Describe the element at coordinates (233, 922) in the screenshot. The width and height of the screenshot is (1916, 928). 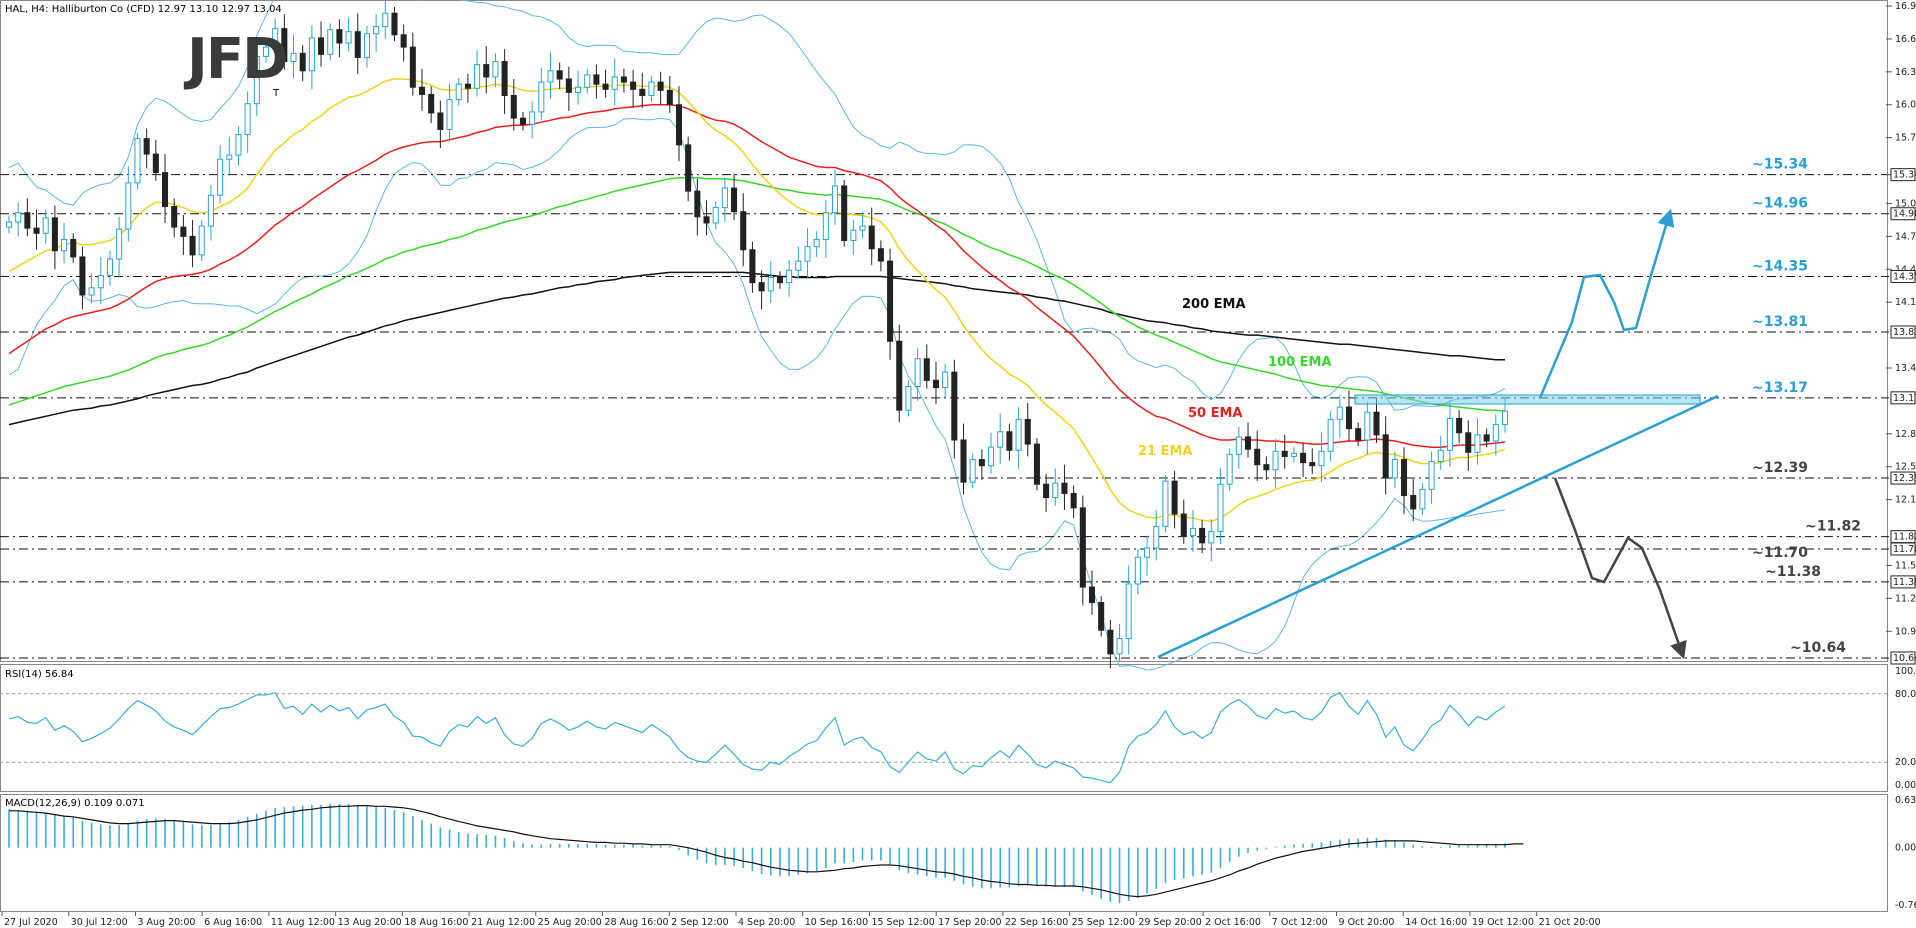
I see `time-tick-label: 6 Aug 16:00` at that location.